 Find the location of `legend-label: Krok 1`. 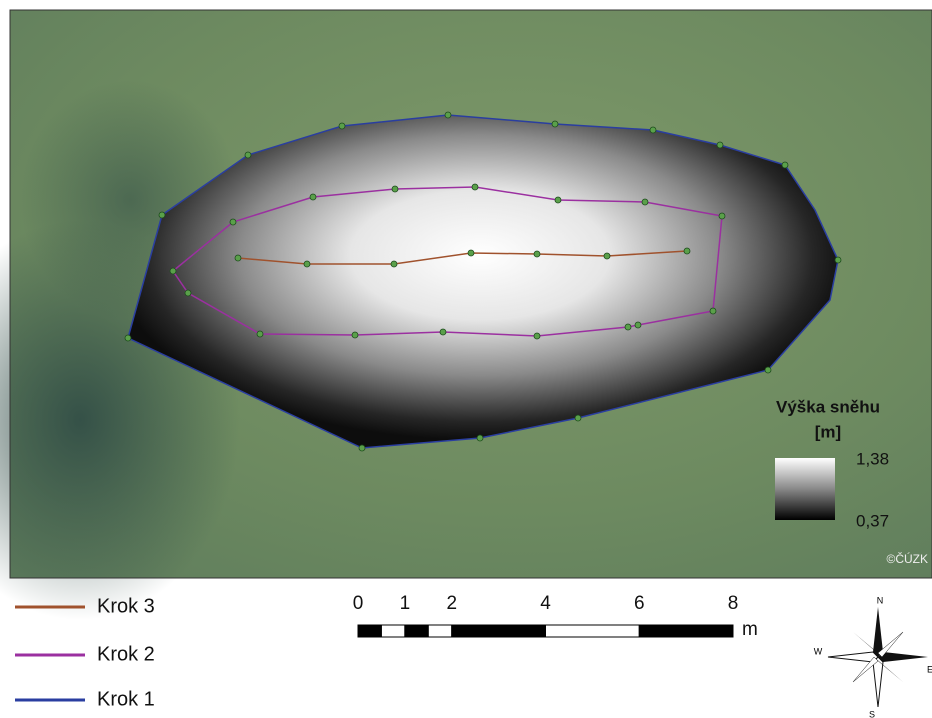

legend-label: Krok 1 is located at coordinates (126, 699).